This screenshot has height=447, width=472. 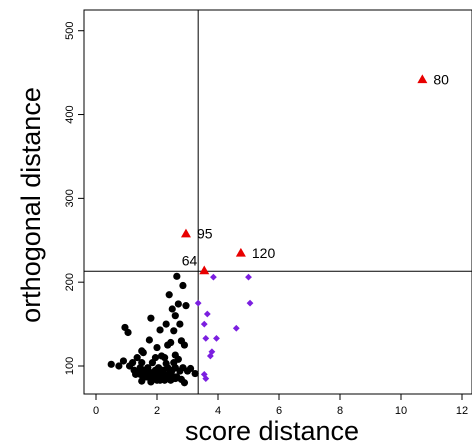 I want to click on y-tick-label: 200, so click(x=70, y=282).